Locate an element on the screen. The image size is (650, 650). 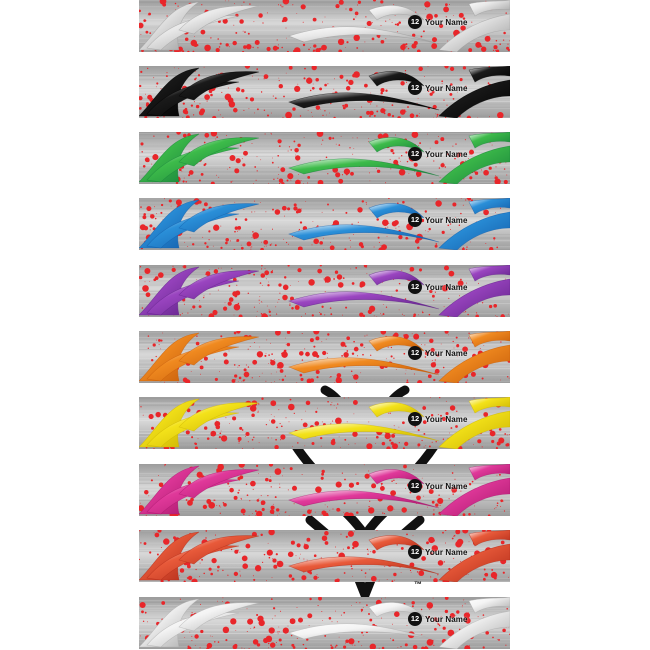
paint-splatter is located at coordinates (324, 556).